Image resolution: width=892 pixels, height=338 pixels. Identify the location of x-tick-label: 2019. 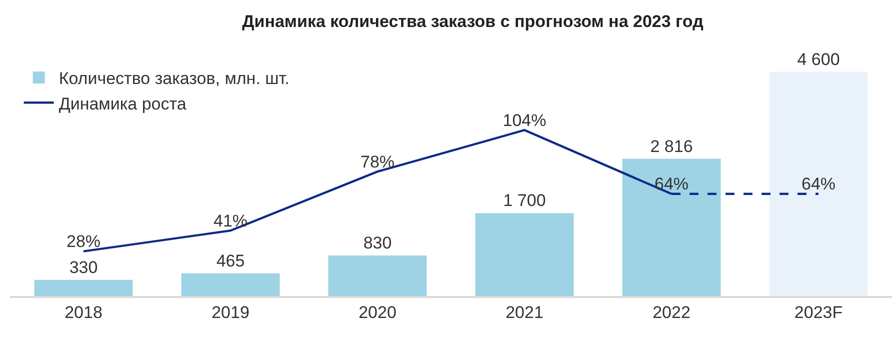
(231, 312).